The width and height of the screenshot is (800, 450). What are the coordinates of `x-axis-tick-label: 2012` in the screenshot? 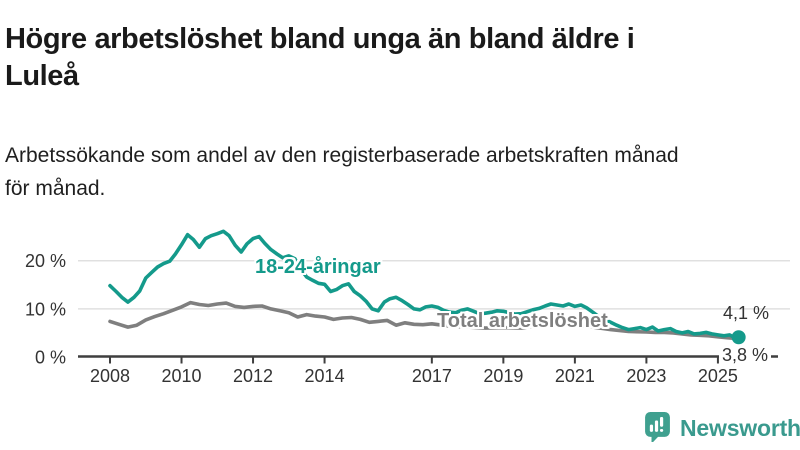 It's located at (253, 376).